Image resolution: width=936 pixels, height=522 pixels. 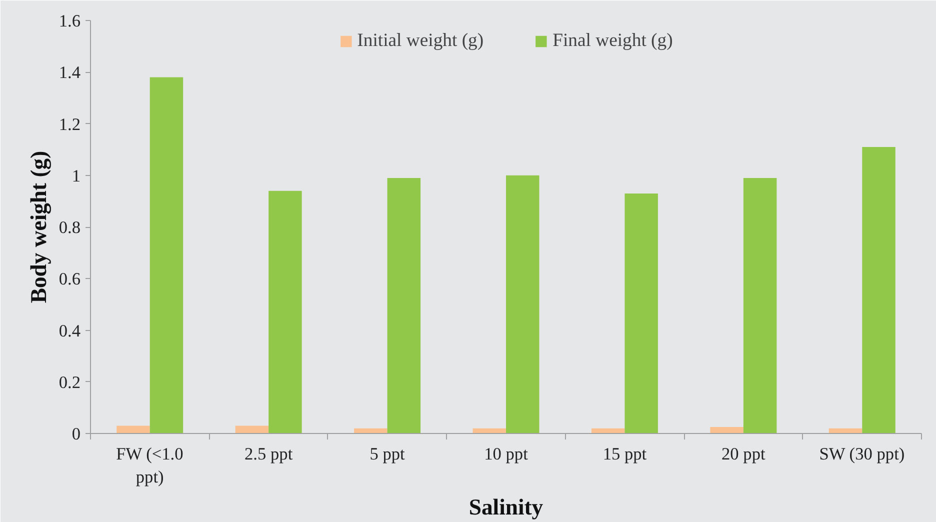 I want to click on y-tick-label: 1.6, so click(x=69, y=21).